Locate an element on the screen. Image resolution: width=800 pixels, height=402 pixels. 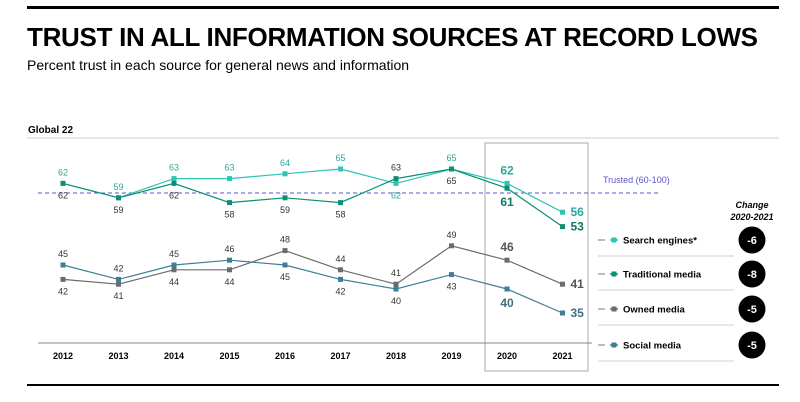
data-label-owned-media-2018: 41 is located at coordinates (396, 273).